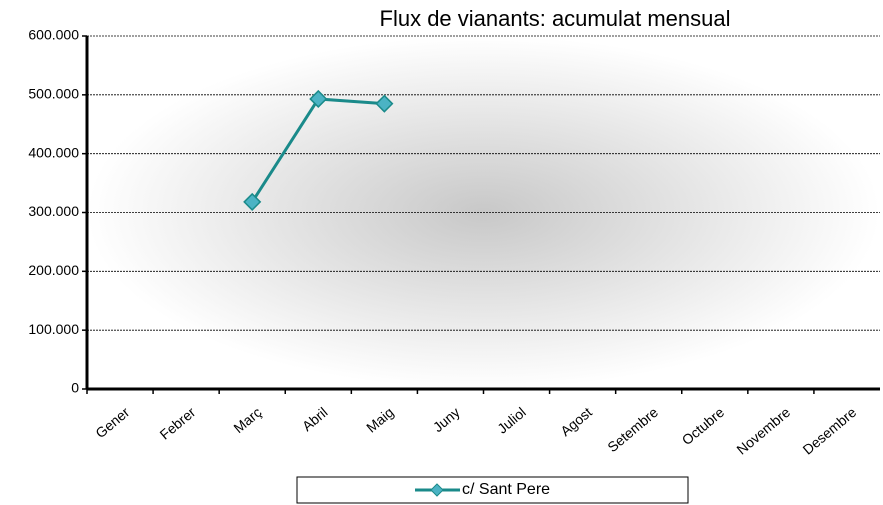 This screenshot has height=505, width=883. Describe the element at coordinates (53, 211) in the screenshot. I see `y-tick-label: 300.000` at that location.